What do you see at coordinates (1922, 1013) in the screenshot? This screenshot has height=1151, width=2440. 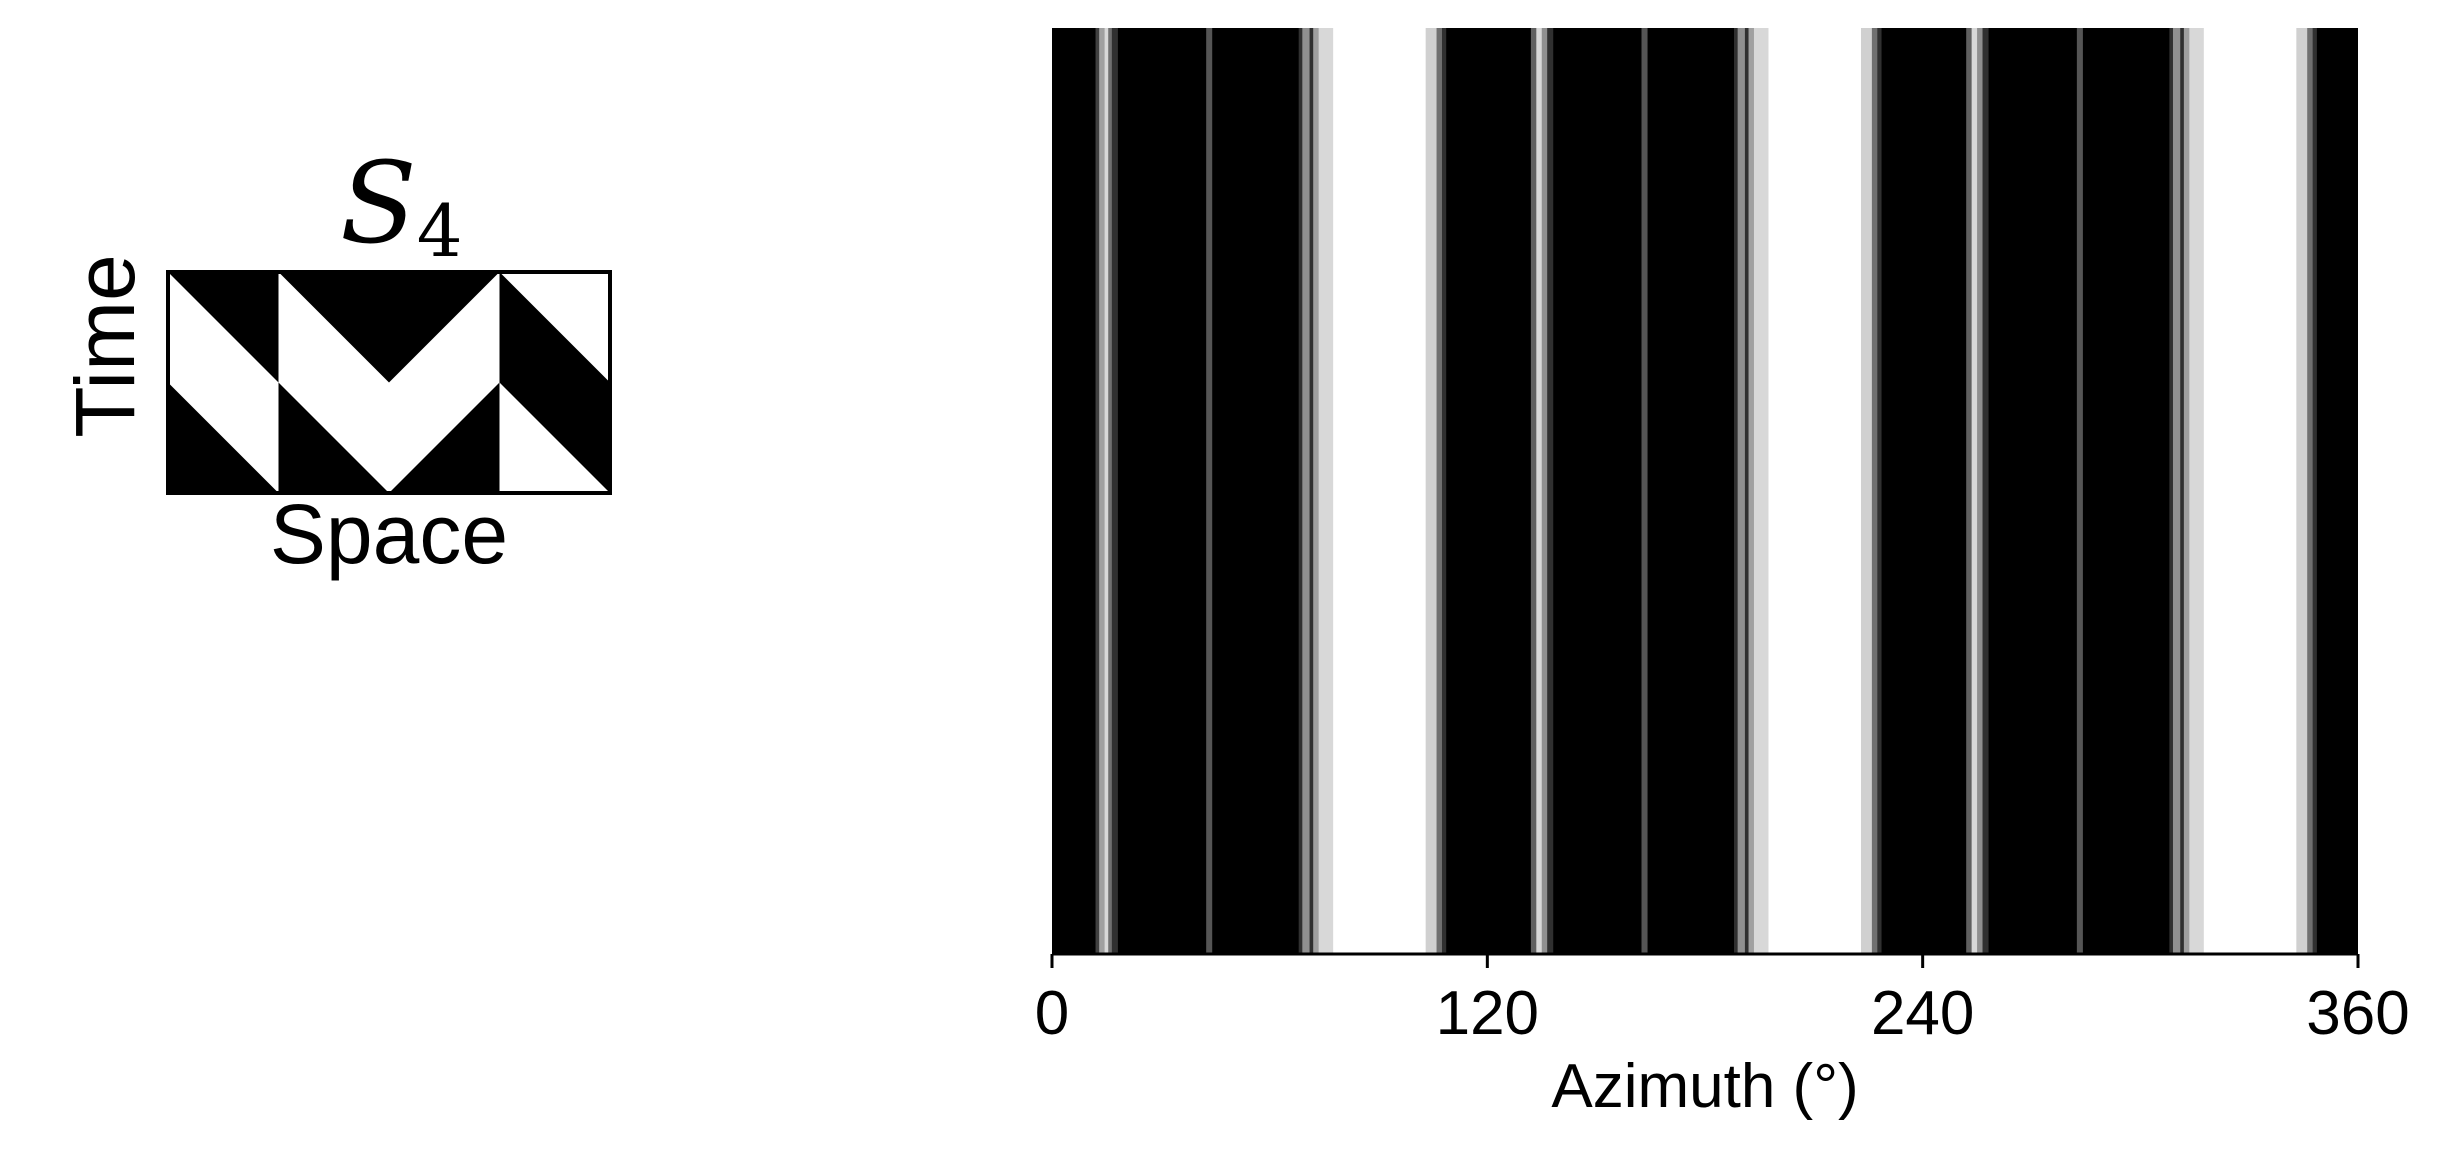 I see `x-tick-label: 240` at bounding box center [1922, 1013].